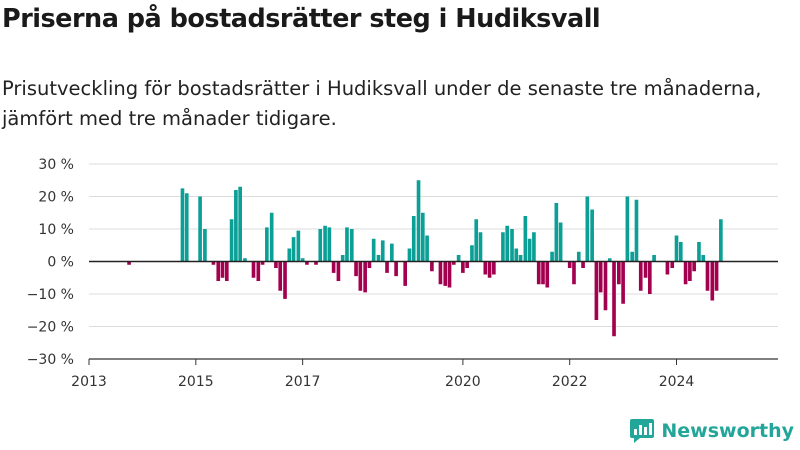 The image size is (800, 450). Describe the element at coordinates (727, 431) in the screenshot. I see `brand-name: Newsworthy` at that location.